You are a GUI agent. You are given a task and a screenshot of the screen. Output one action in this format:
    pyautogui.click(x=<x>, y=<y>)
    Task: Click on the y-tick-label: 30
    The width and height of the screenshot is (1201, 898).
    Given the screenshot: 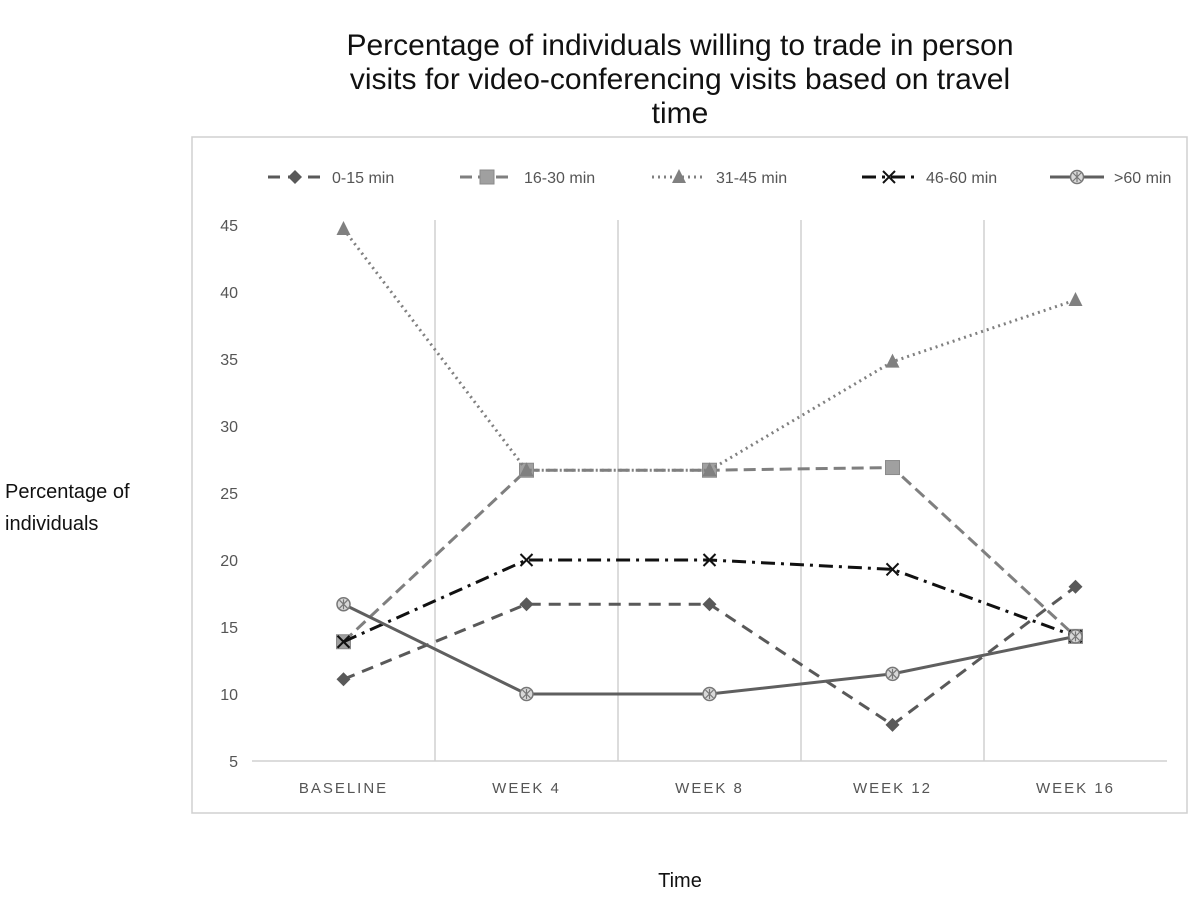 What is the action you would take?
    pyautogui.click(x=229, y=427)
    